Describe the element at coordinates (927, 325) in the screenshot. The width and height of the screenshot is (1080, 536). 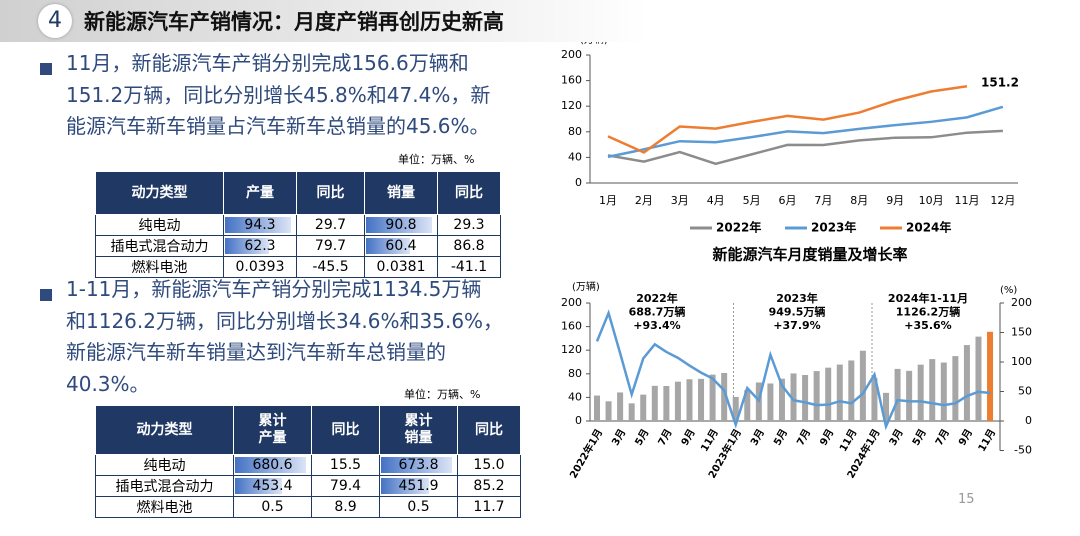
I see `annotation: +35.6%` at that location.